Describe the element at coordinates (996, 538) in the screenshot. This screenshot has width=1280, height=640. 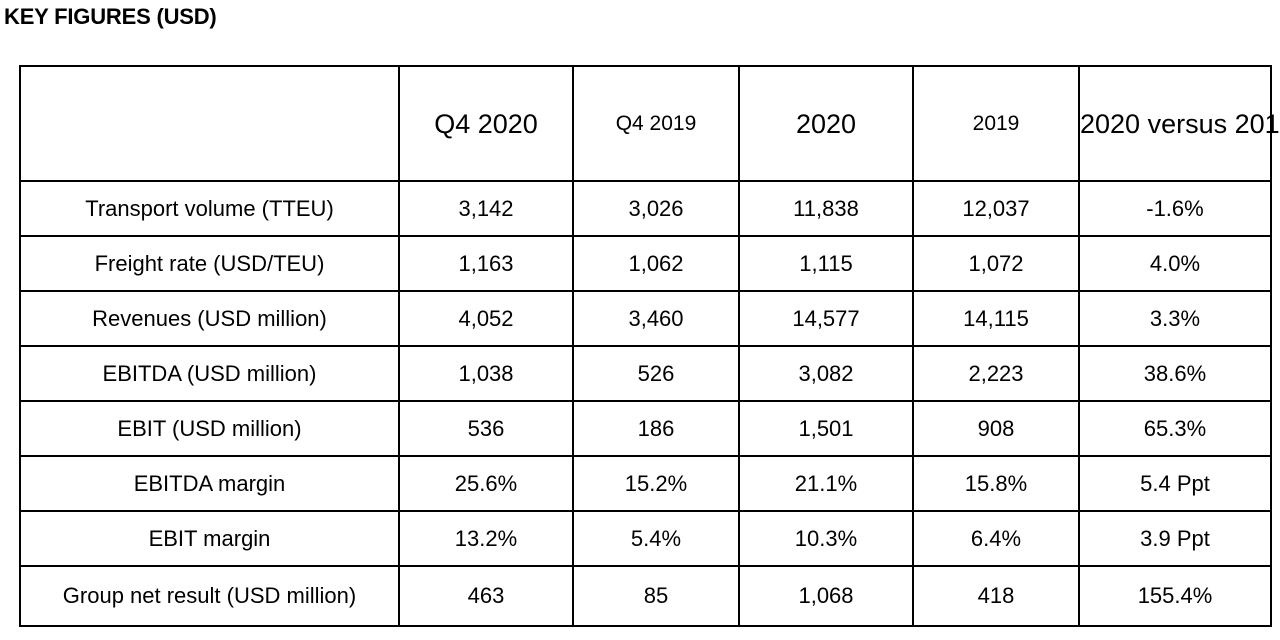
I see `cell-2019: 6.4%` at that location.